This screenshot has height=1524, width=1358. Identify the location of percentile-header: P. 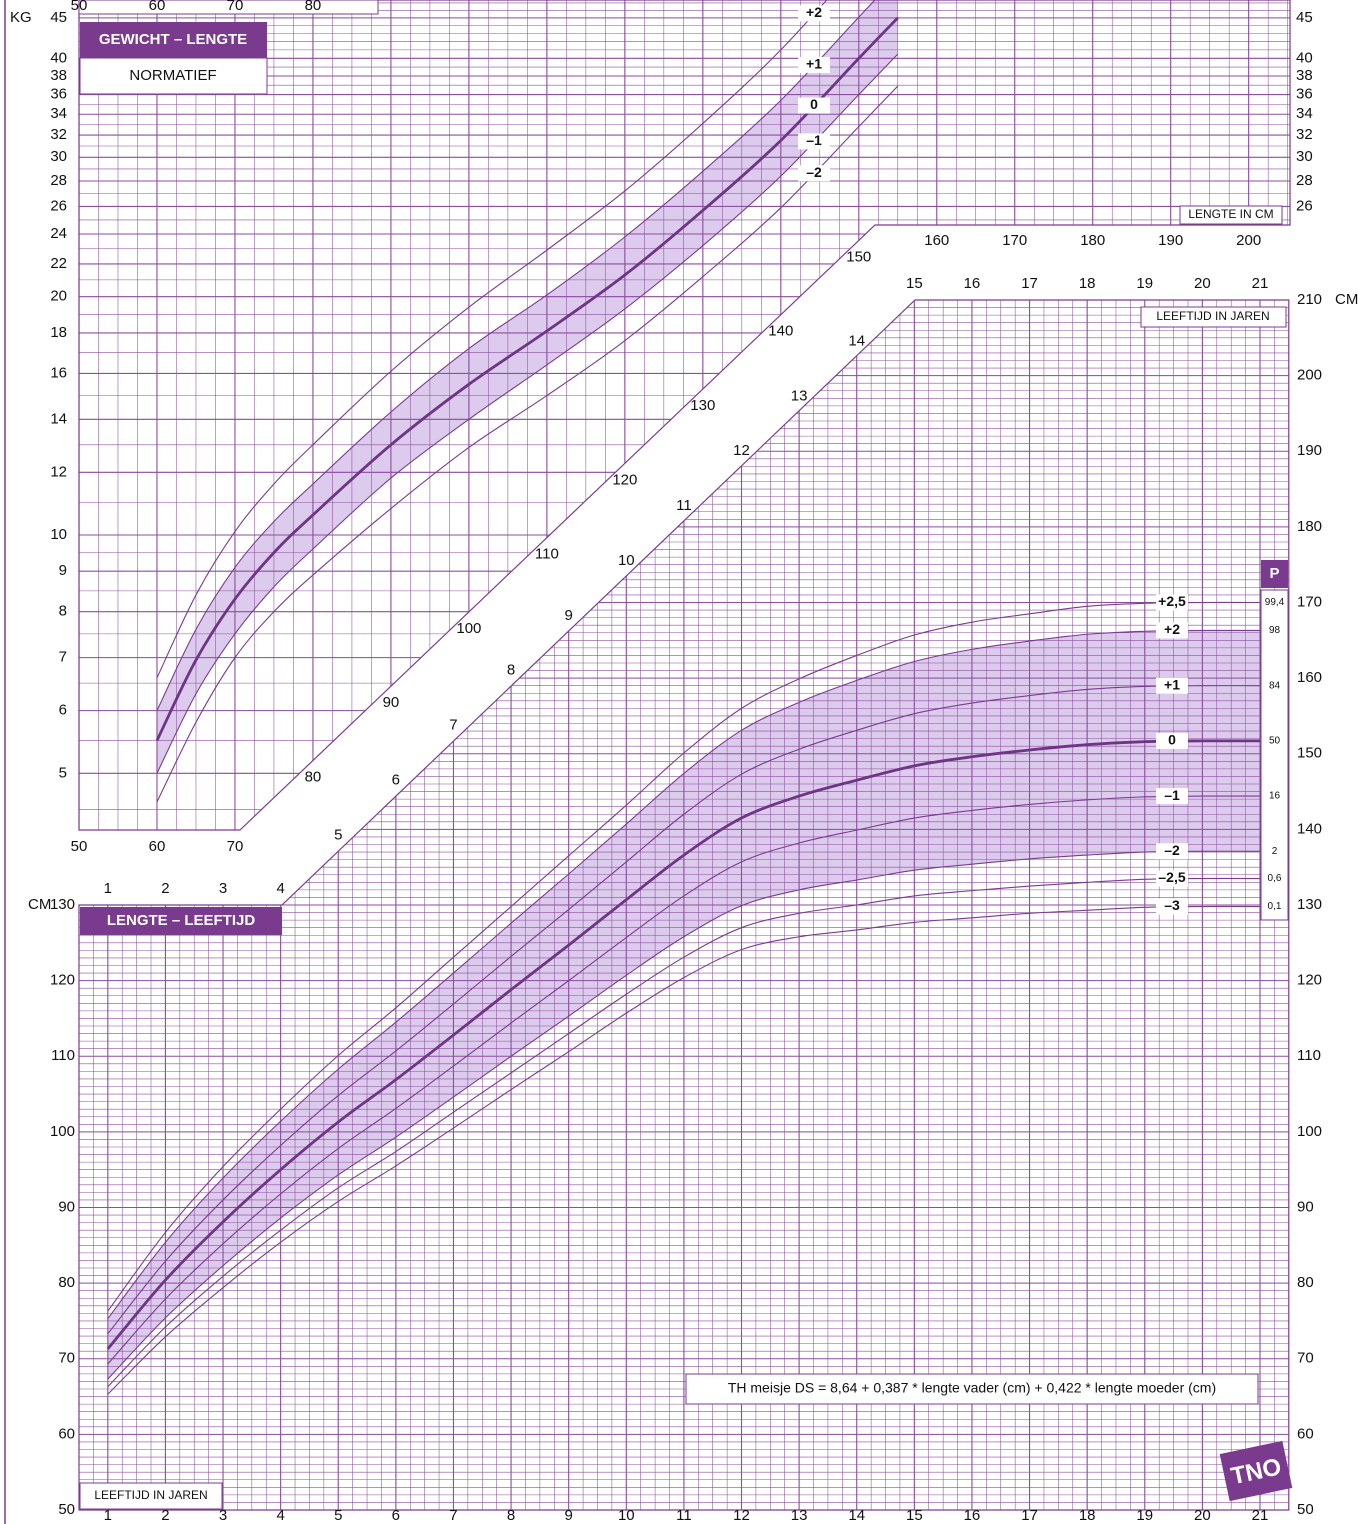
(1274, 573).